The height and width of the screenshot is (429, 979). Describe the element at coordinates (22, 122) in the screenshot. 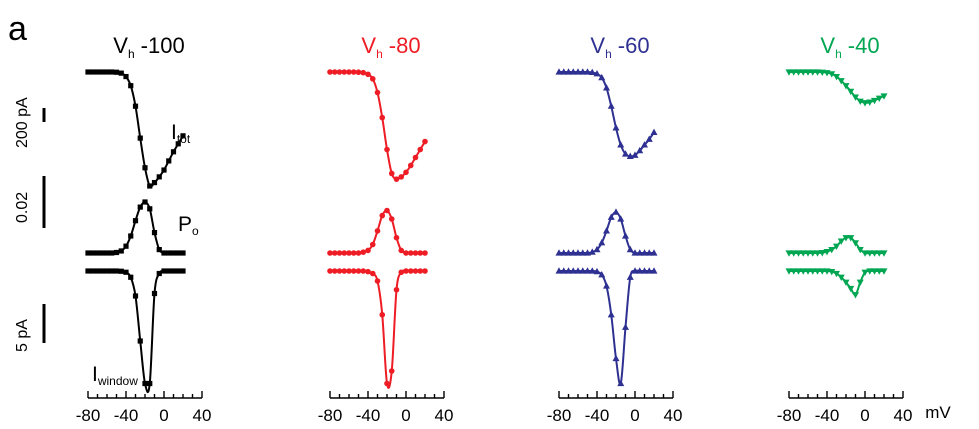

I see `current-scale-label: 200 pA` at that location.